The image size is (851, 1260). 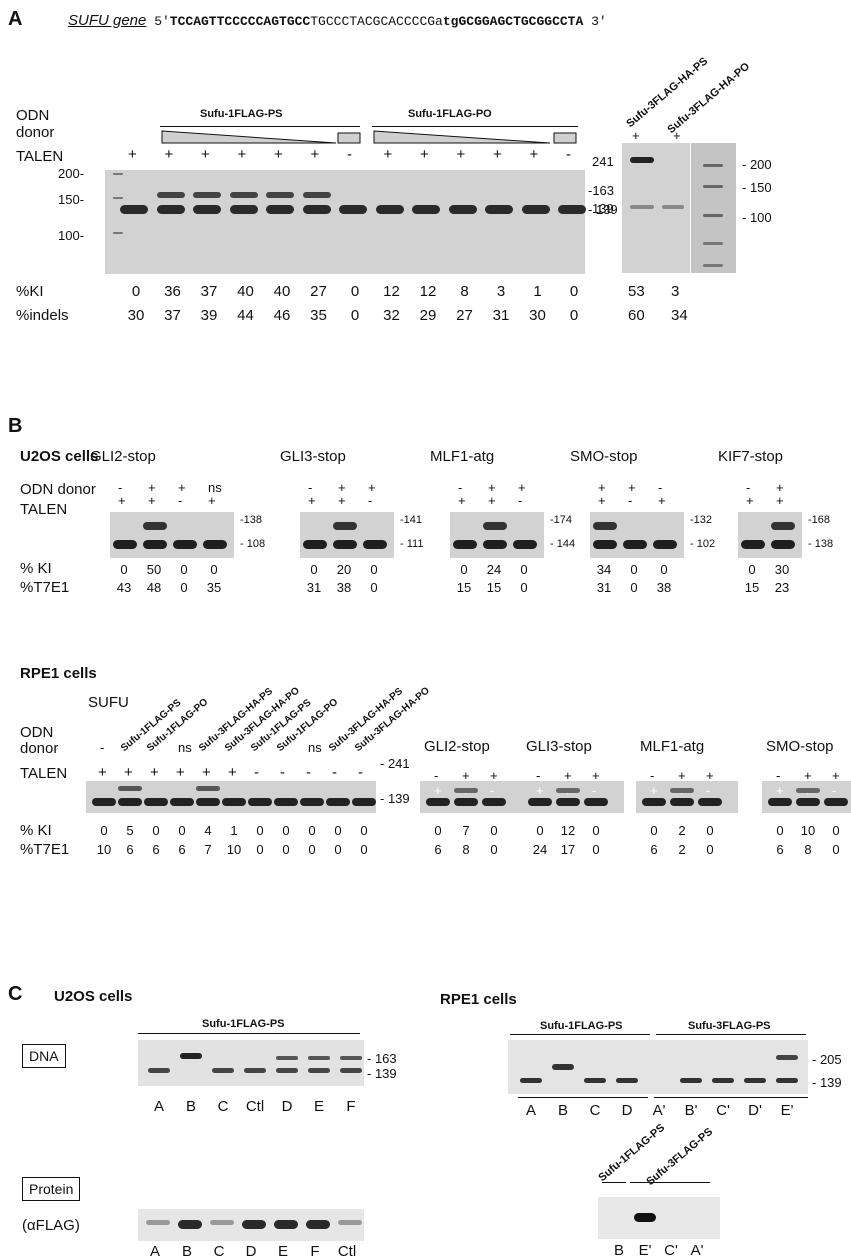 I want to click on right-talen-1: +, so click(x=636, y=135).